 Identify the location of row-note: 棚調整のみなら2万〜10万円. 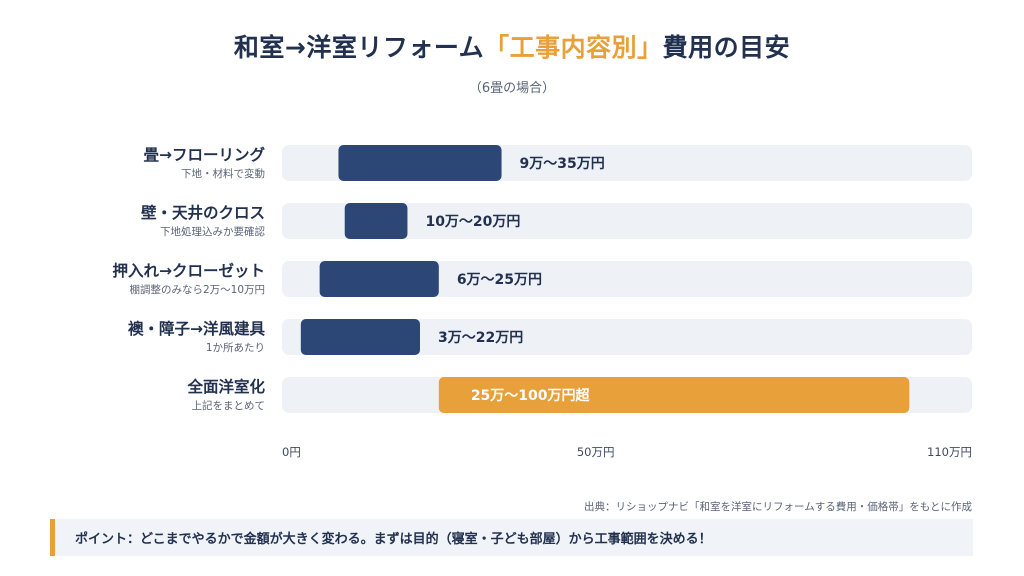
(197, 289).